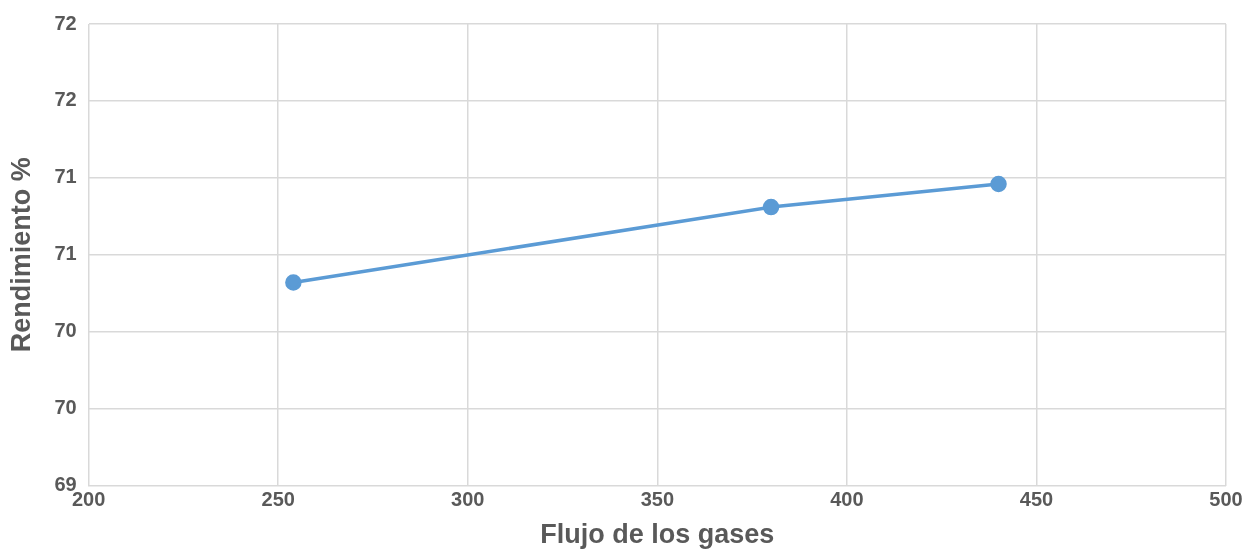 This screenshot has height=558, width=1256. Describe the element at coordinates (20, 255) in the screenshot. I see `y-axis-title: Rendimiento %` at that location.